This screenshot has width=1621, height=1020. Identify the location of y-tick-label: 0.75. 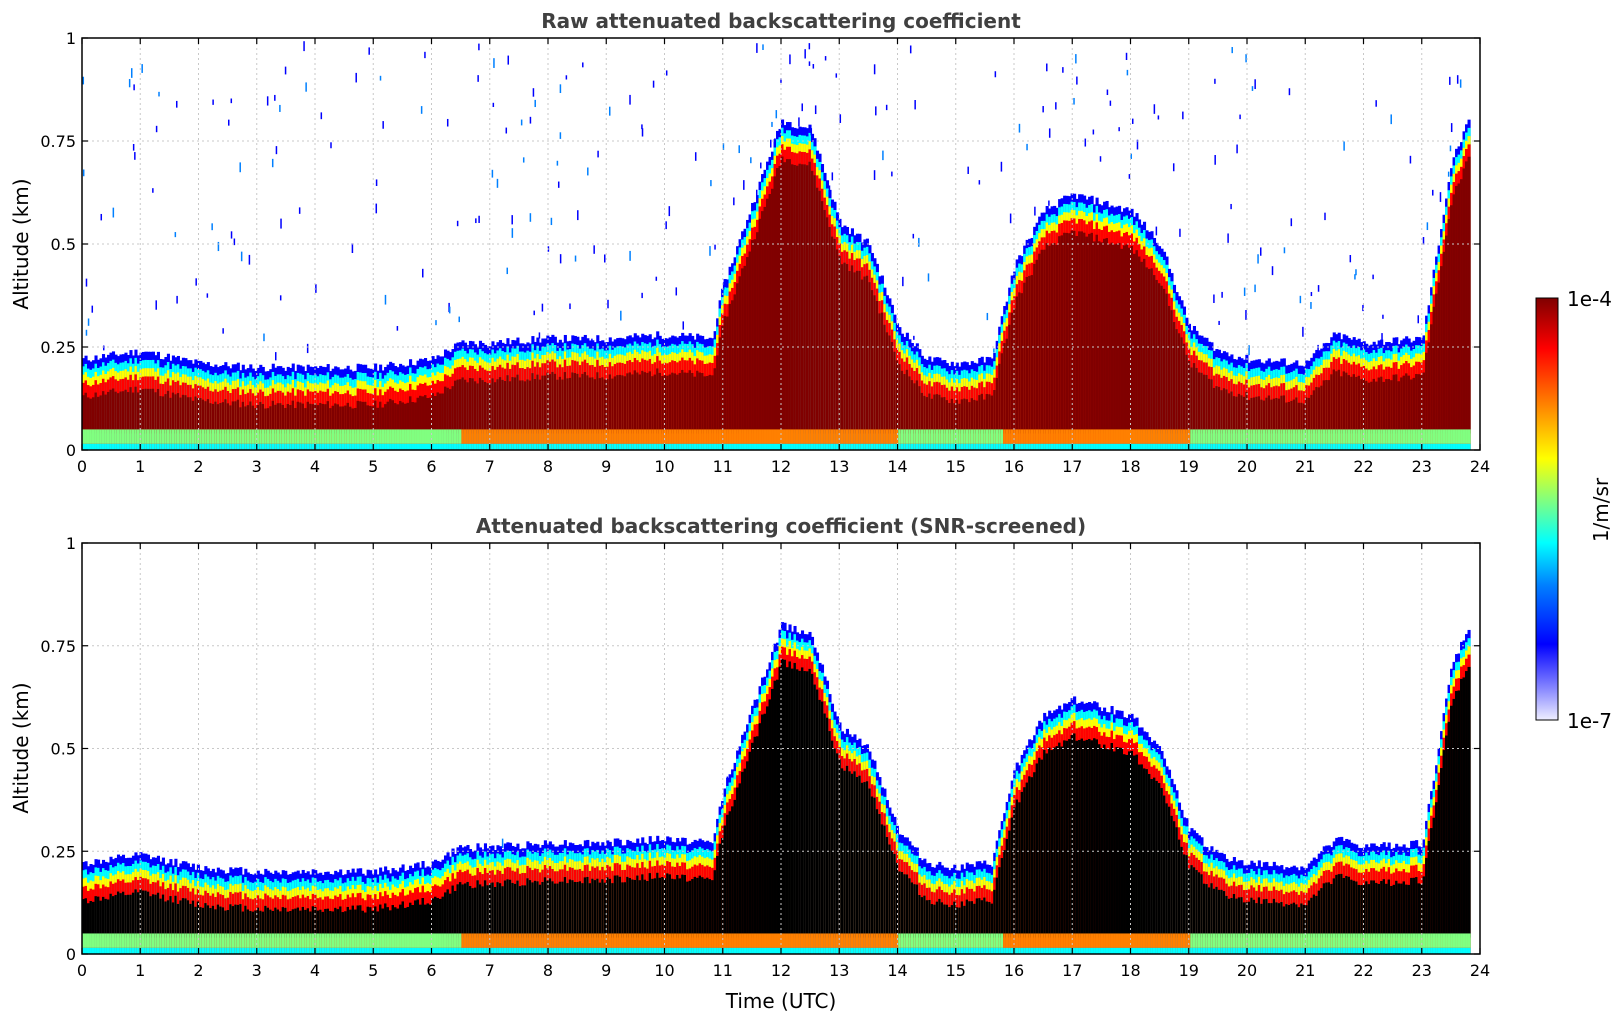
(58, 141).